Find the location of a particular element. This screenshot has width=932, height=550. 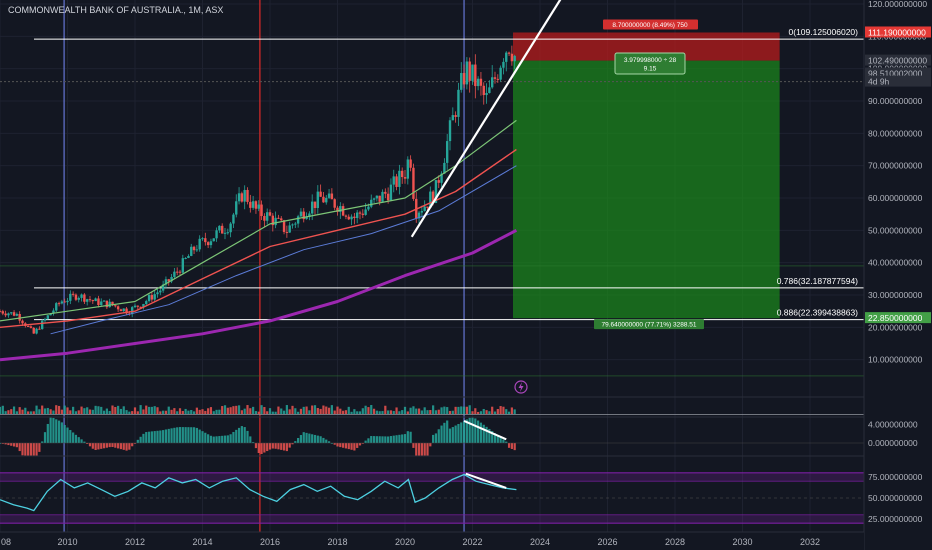

target-label: 79.640000000 (77.71%) 3288.51 is located at coordinates (649, 324).